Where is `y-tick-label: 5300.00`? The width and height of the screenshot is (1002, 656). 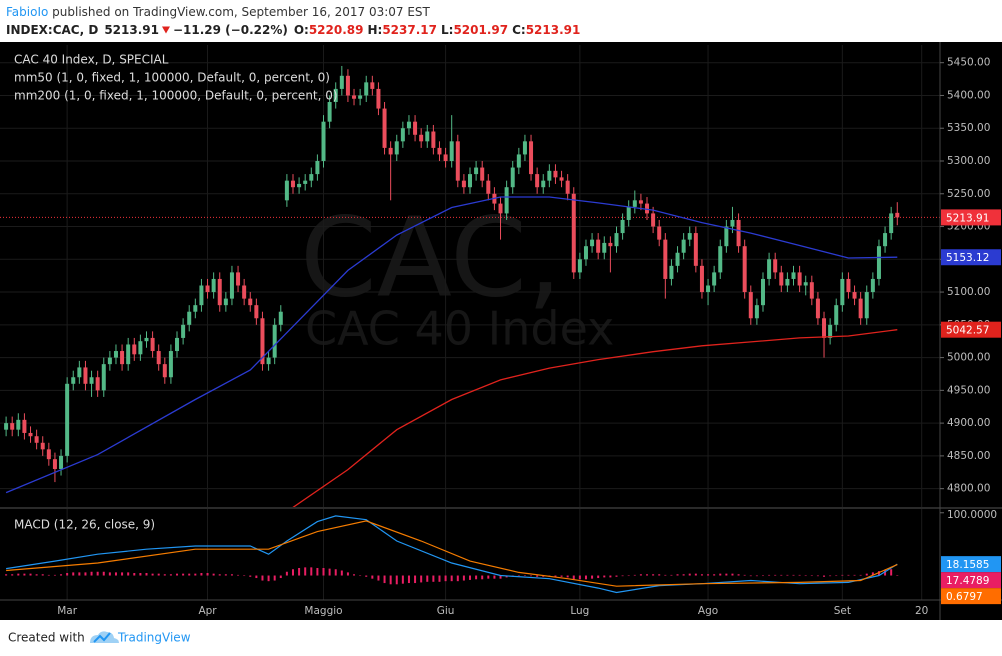 y-tick-label: 5300.00 is located at coordinates (968, 161).